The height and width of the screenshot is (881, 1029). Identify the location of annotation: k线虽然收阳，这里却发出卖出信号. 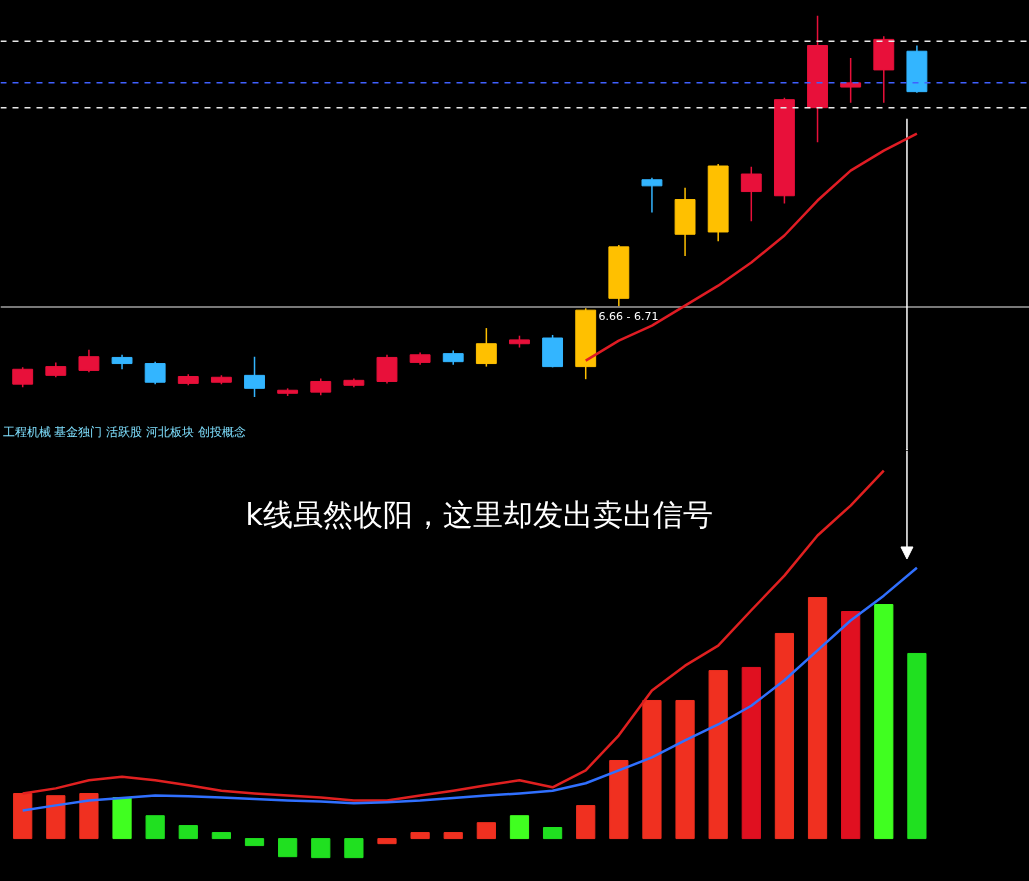
(479, 514).